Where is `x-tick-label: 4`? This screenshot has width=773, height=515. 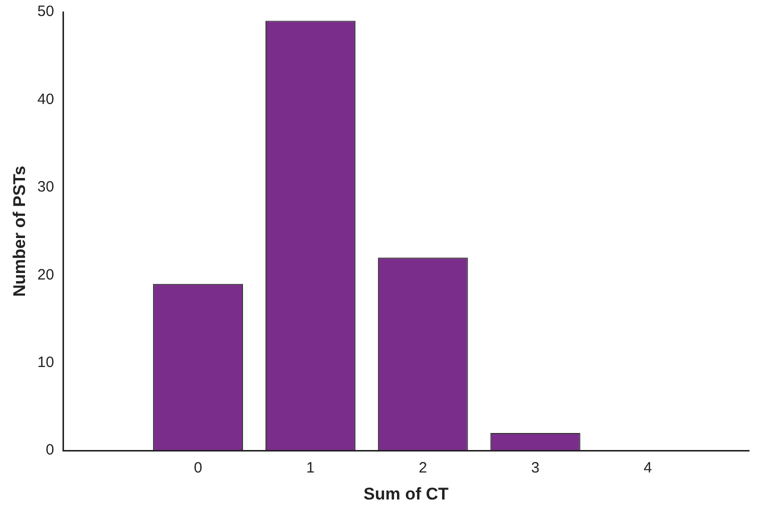
x-tick-label: 4 is located at coordinates (648, 468).